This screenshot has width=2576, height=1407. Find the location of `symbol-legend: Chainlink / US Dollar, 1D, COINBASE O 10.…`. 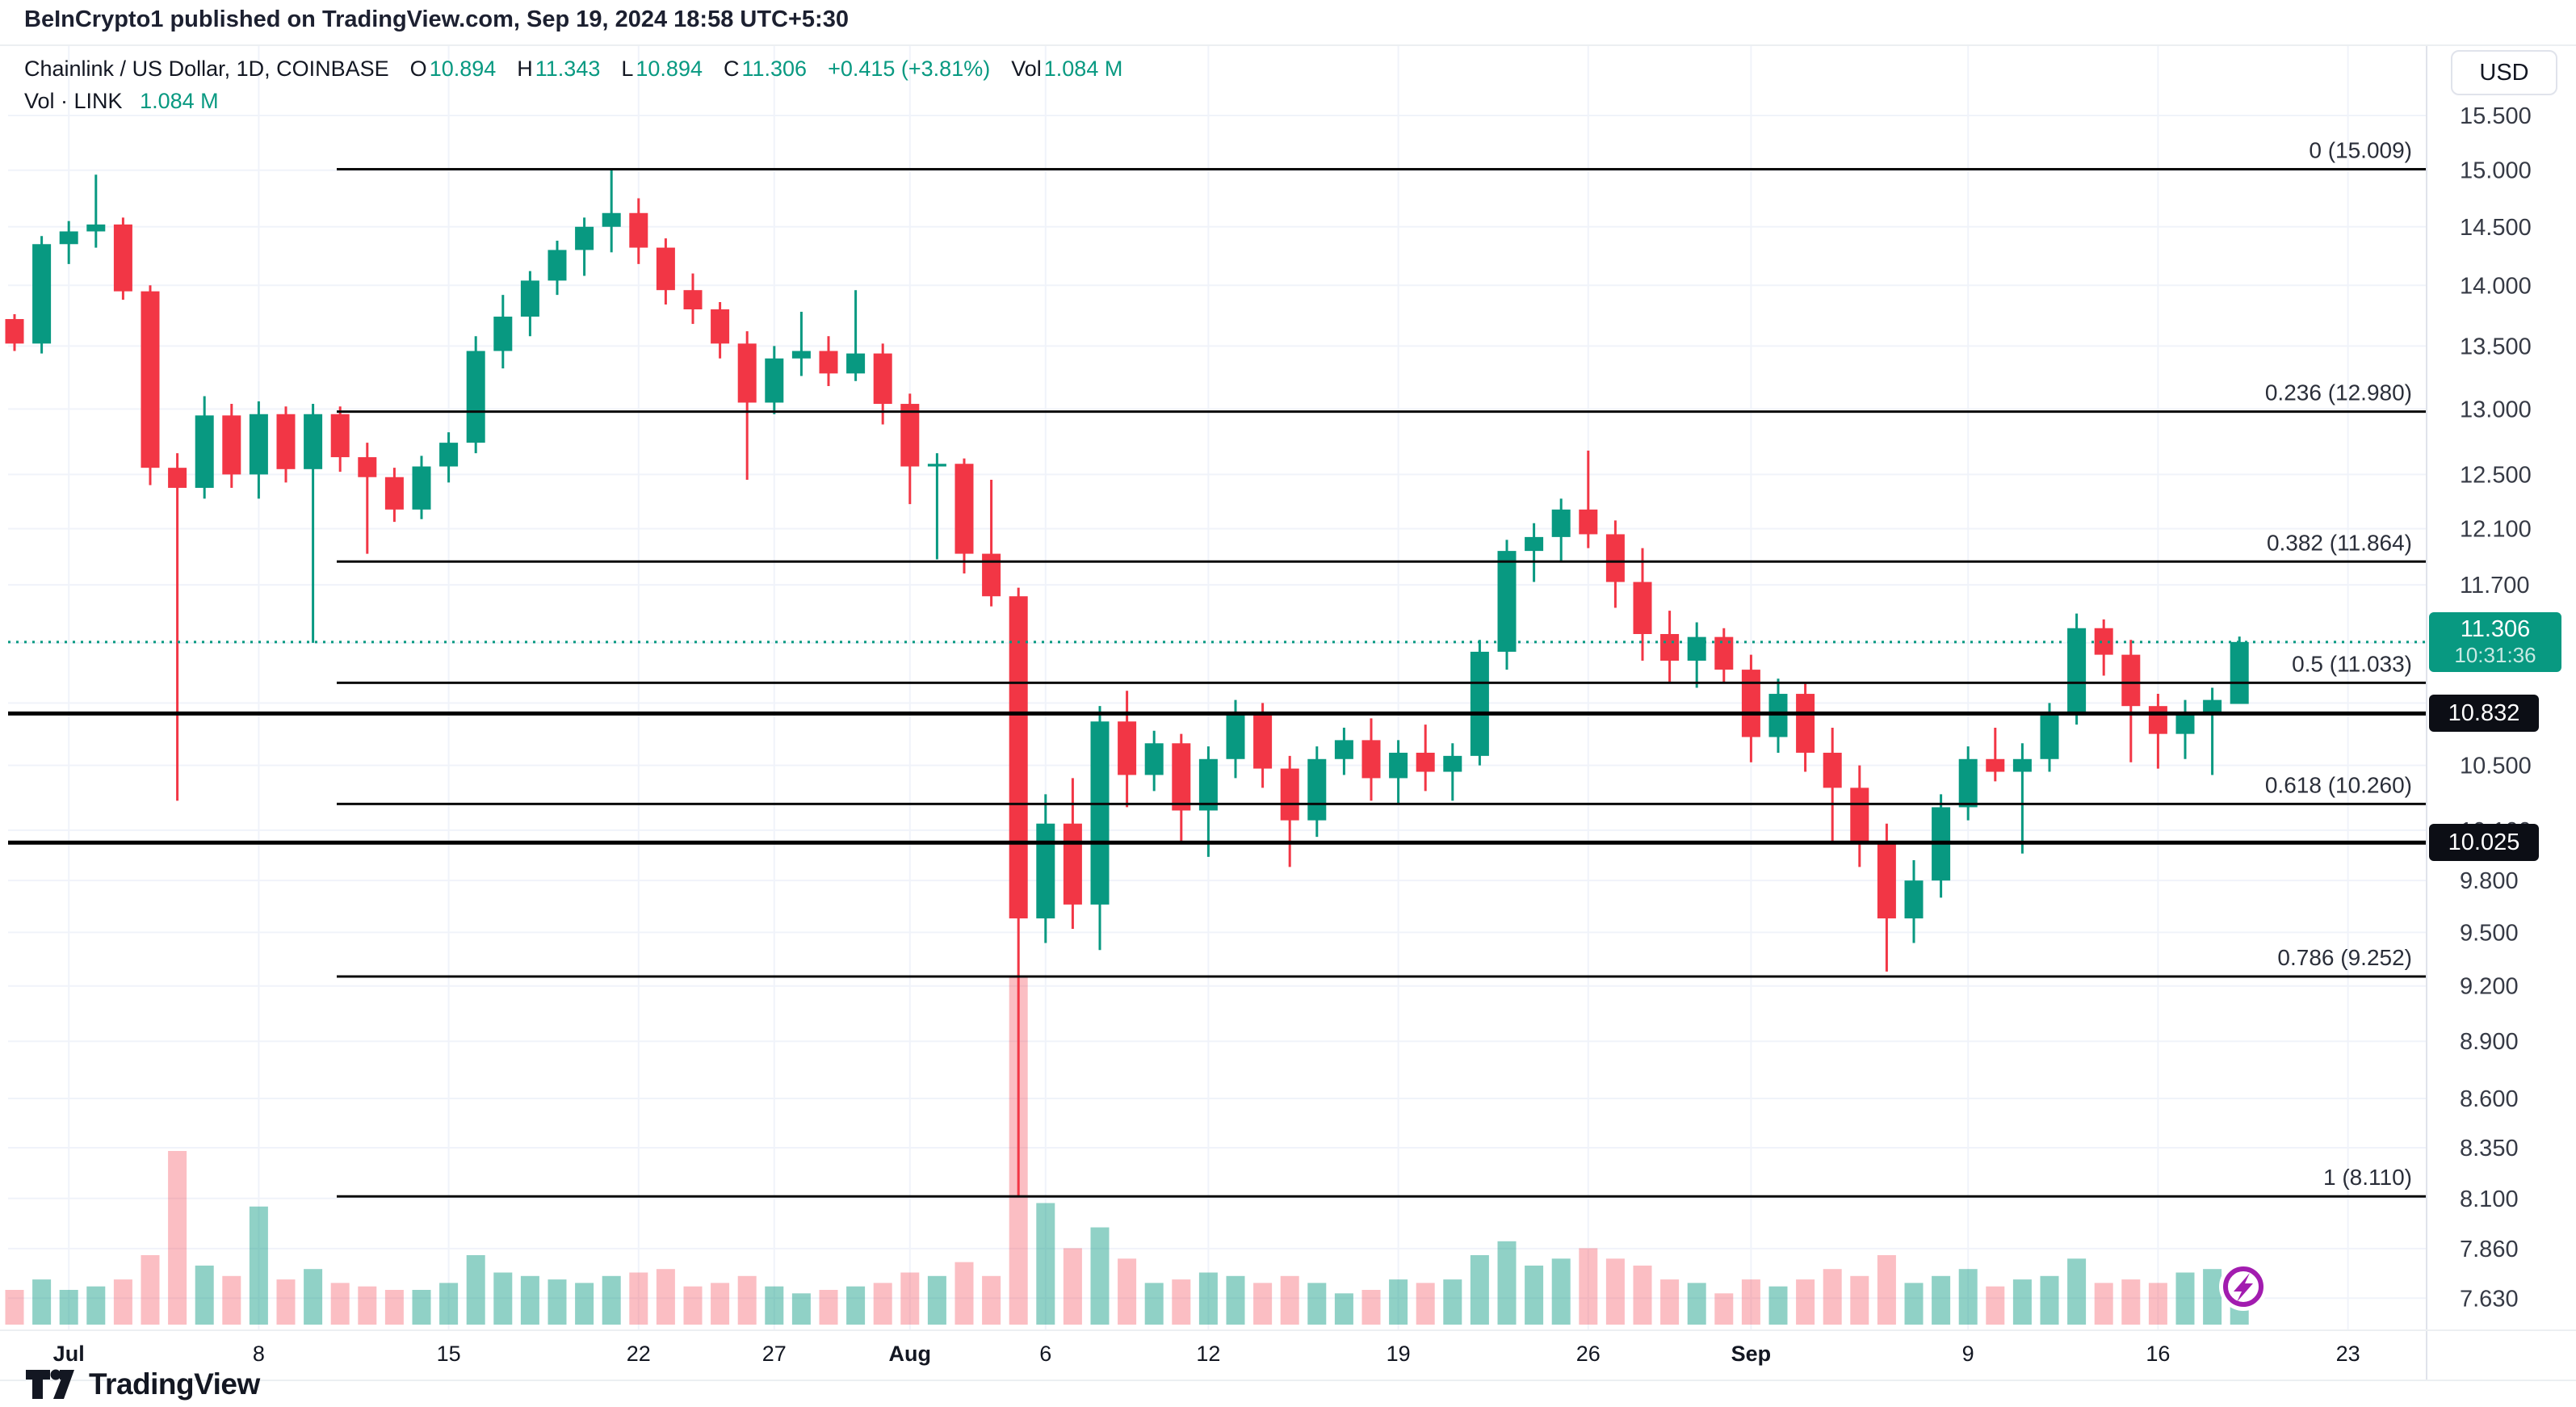

symbol-legend: Chainlink / US Dollar, 1D, COINBASE O 10.… is located at coordinates (573, 69).